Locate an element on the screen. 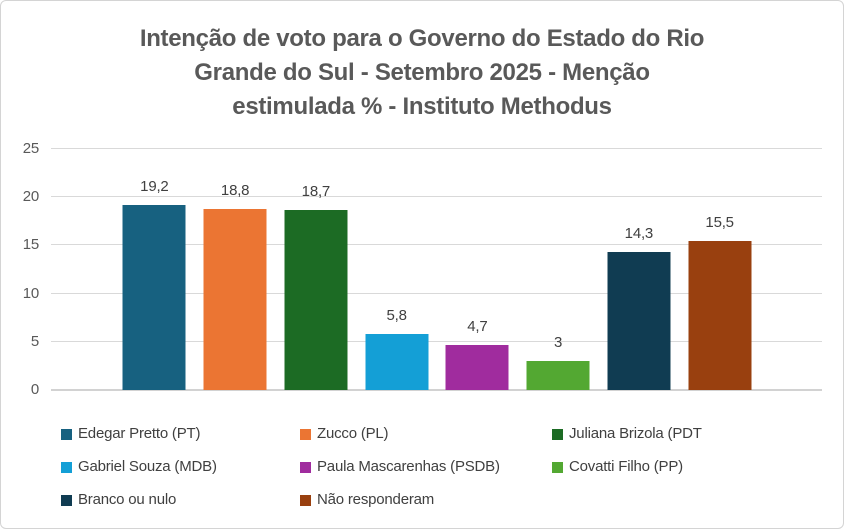 The image size is (844, 529). legend-label: Covatti Filho (PP) is located at coordinates (626, 466).